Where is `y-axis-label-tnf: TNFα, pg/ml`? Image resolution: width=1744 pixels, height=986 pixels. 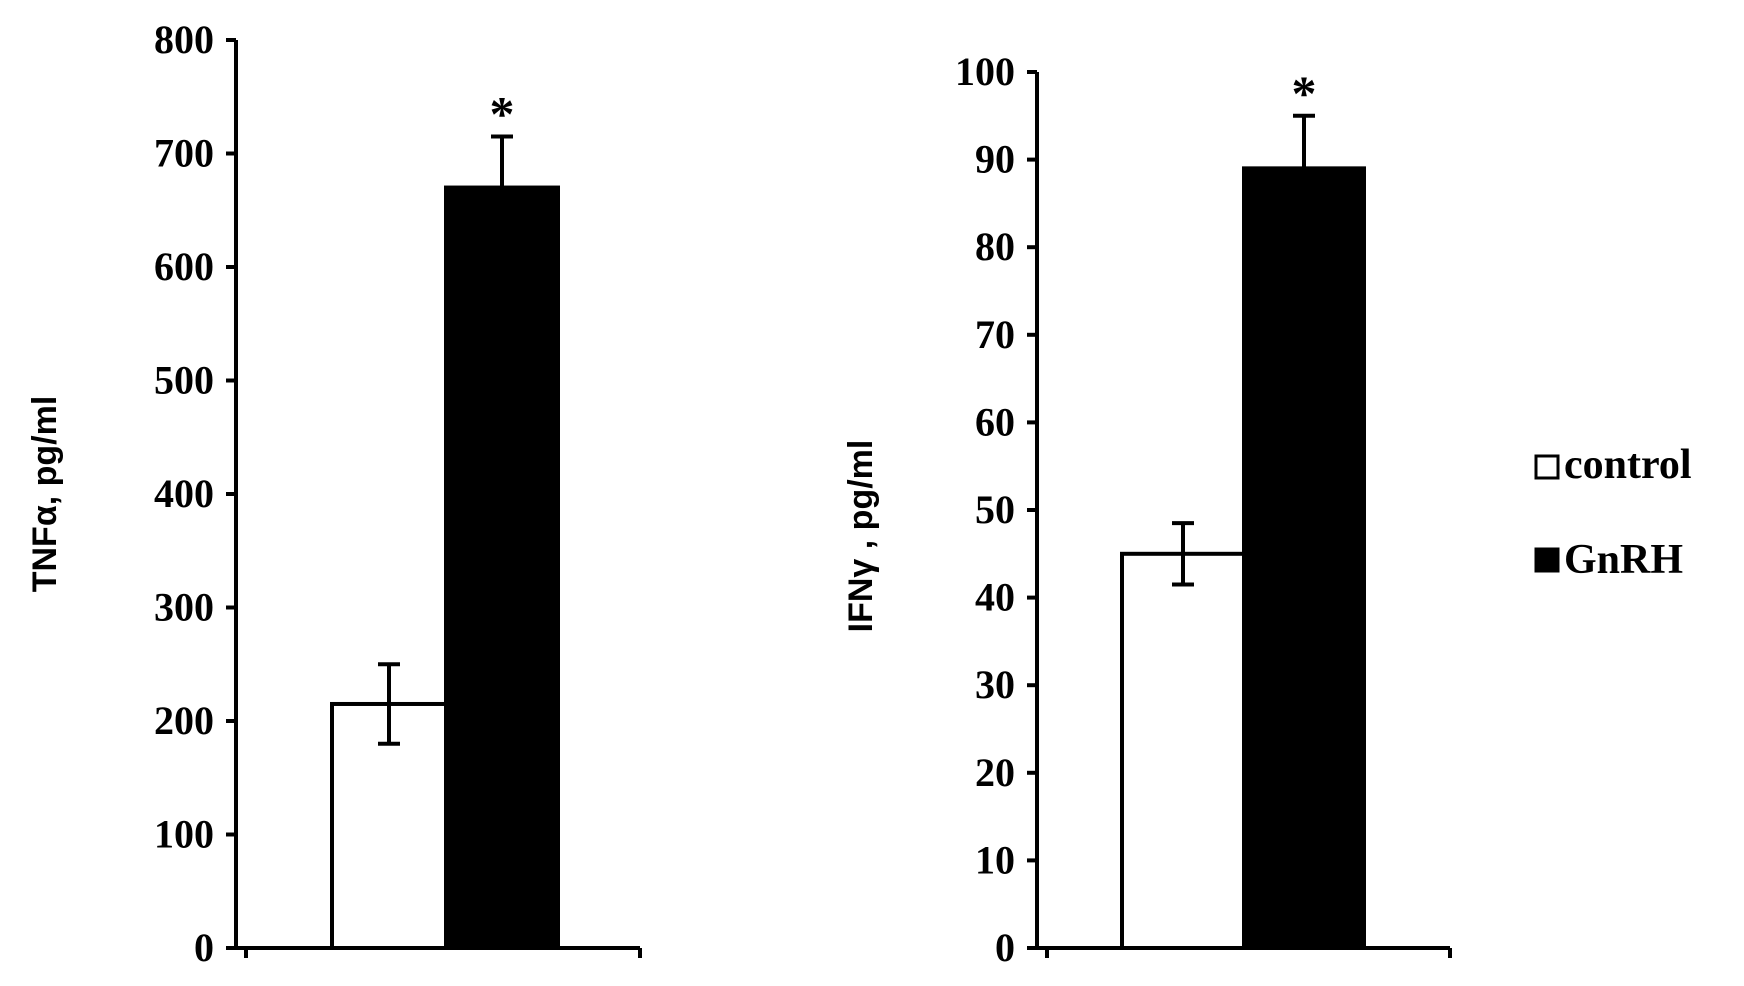
y-axis-label-tnf: TNFα, pg/ml is located at coordinates (45, 494).